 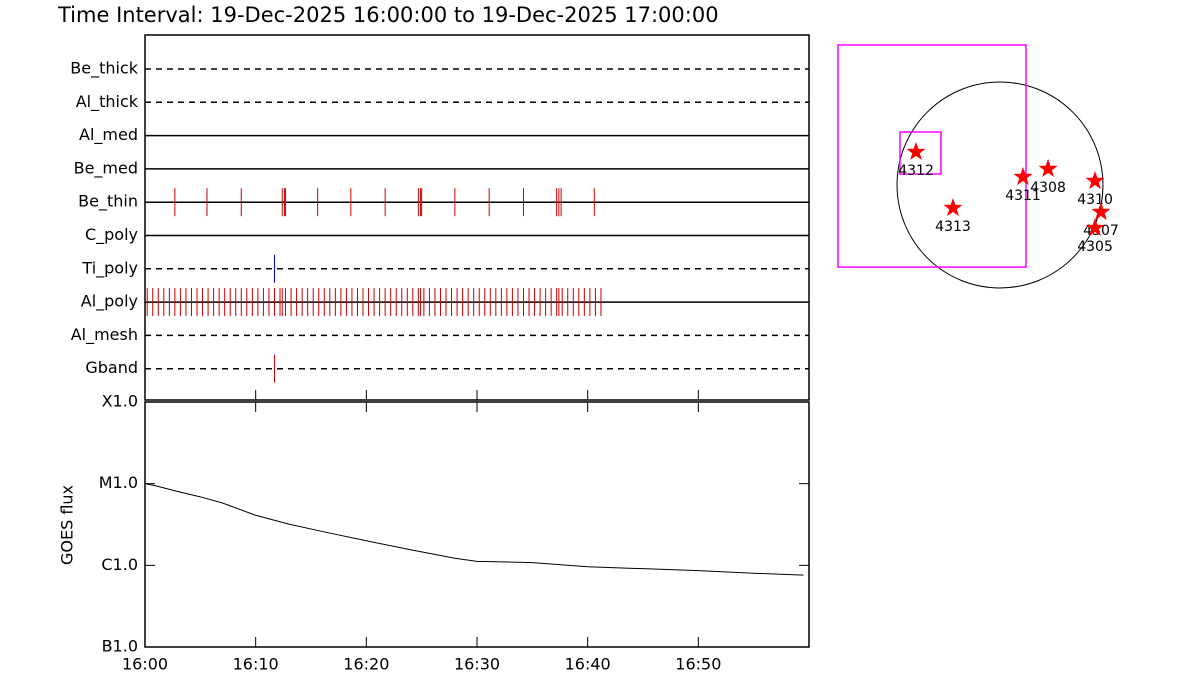 I want to click on y-tick-label: M1.0, so click(x=118, y=482).